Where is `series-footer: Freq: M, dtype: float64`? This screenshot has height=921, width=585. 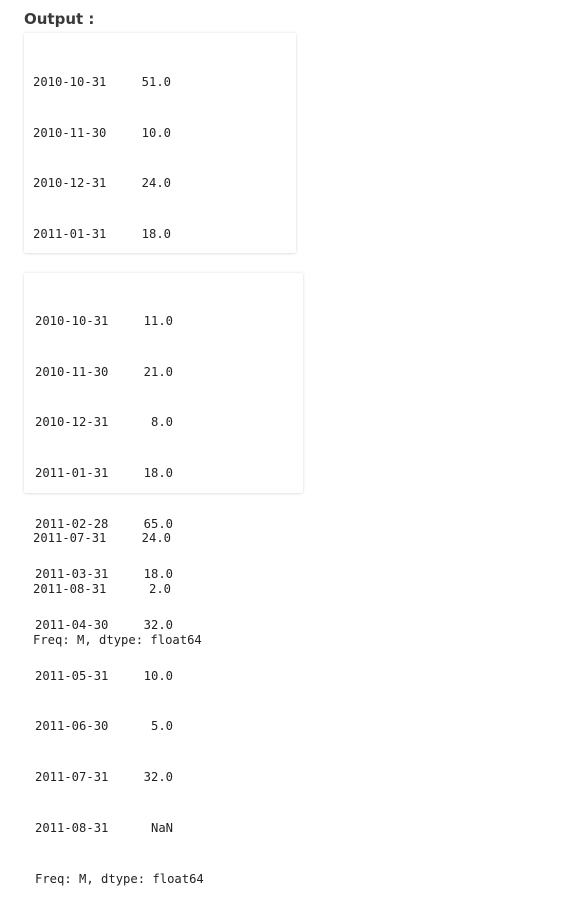
series-footer: Freq: M, dtype: float64 is located at coordinates (119, 878).